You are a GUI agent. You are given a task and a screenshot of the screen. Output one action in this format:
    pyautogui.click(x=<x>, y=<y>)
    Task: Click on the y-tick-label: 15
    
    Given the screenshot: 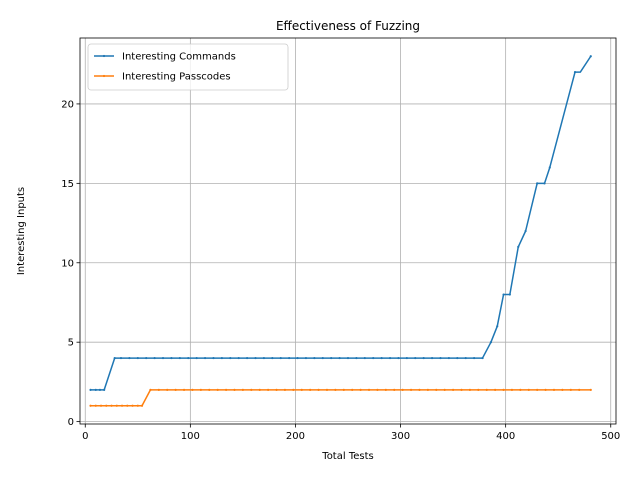 What is the action you would take?
    pyautogui.click(x=67, y=184)
    